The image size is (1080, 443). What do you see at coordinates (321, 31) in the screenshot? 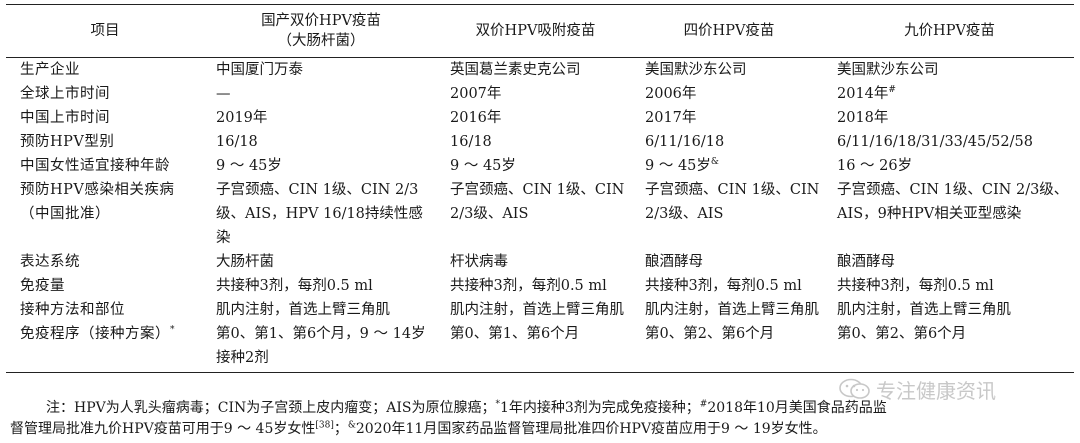
I see `header-domestic-bivalent: 国产双价HPV疫苗 （大肠杆菌）` at bounding box center [321, 31].